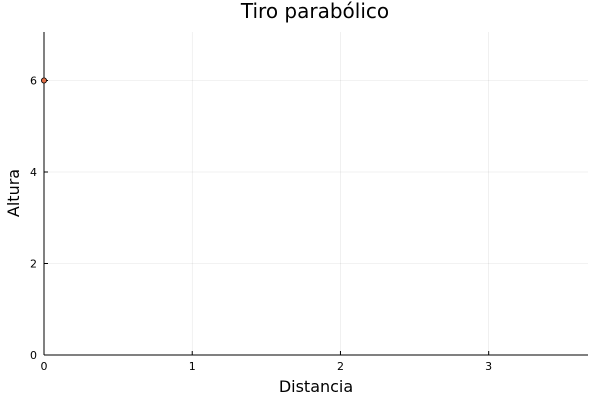 Image resolution: width=600 pixels, height=400 pixels. Describe the element at coordinates (33, 80) in the screenshot. I see `y-tick-label: 6` at that location.